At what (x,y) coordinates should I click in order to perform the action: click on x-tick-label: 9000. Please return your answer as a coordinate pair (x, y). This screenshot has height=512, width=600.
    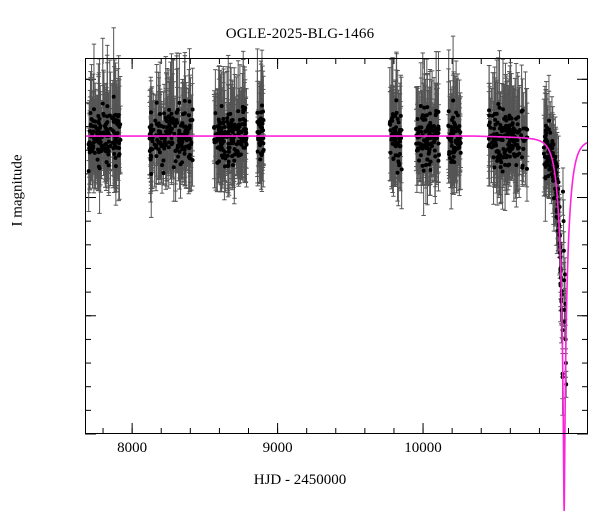
    Looking at the image, I should click on (277, 448).